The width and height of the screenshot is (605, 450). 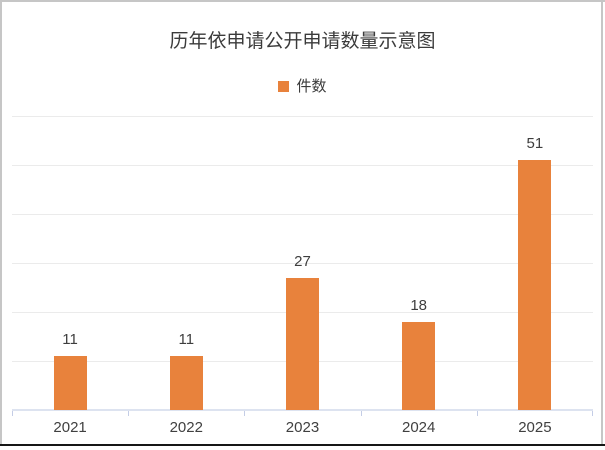 What do you see at coordinates (535, 427) in the screenshot?
I see `x-axis-label-2025: 2025` at bounding box center [535, 427].